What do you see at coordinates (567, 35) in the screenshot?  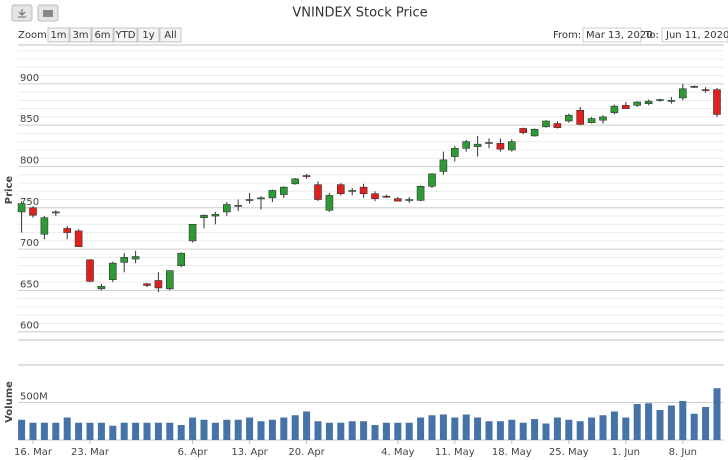 I see `from-label: From:` at bounding box center [567, 35].